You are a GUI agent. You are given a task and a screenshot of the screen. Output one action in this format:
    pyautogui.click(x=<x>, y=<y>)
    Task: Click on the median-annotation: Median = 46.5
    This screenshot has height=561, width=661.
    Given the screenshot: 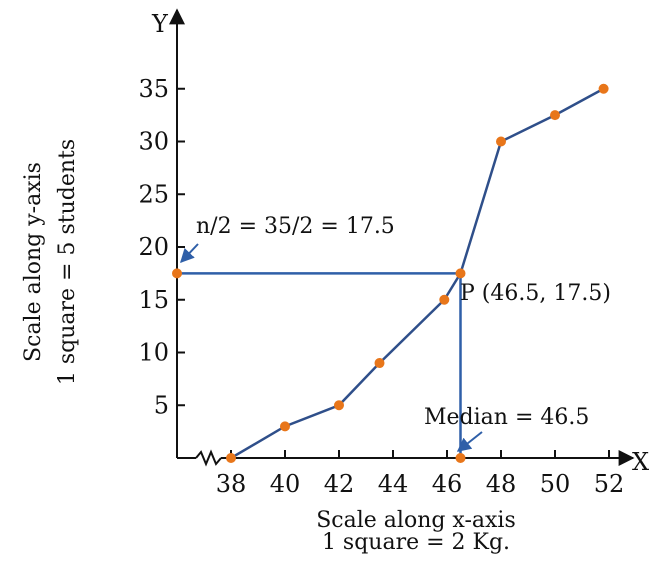 What is the action you would take?
    pyautogui.click(x=506, y=417)
    